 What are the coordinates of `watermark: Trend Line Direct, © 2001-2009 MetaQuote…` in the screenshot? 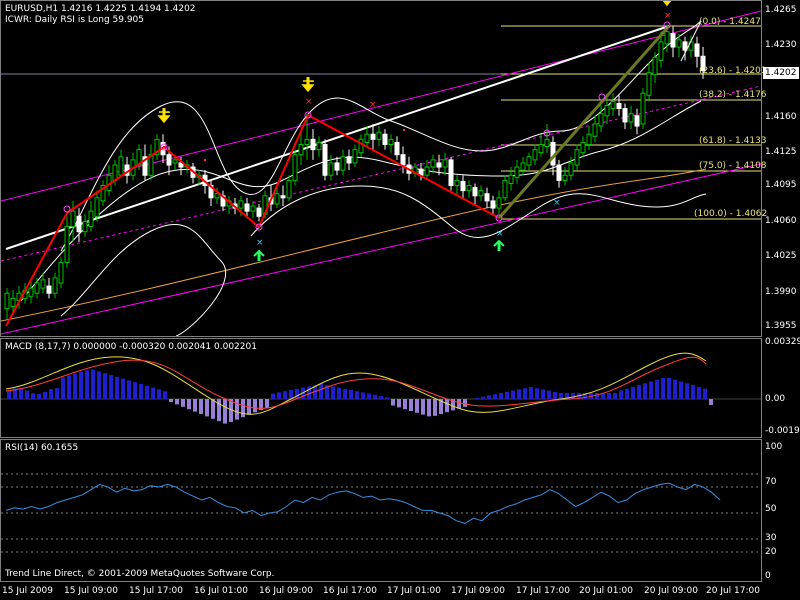 It's located at (140, 574).